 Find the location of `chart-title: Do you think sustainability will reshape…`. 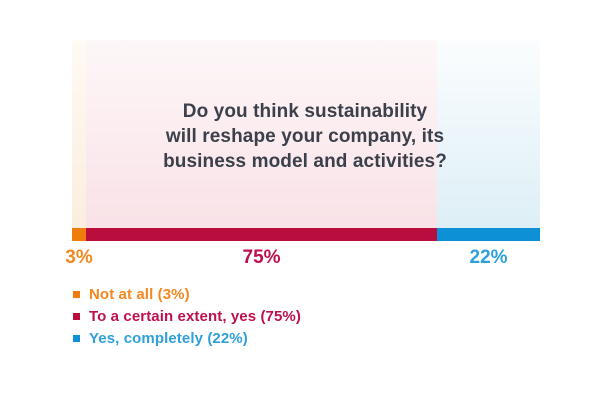

chart-title: Do you think sustainability will reshape… is located at coordinates (305, 136).